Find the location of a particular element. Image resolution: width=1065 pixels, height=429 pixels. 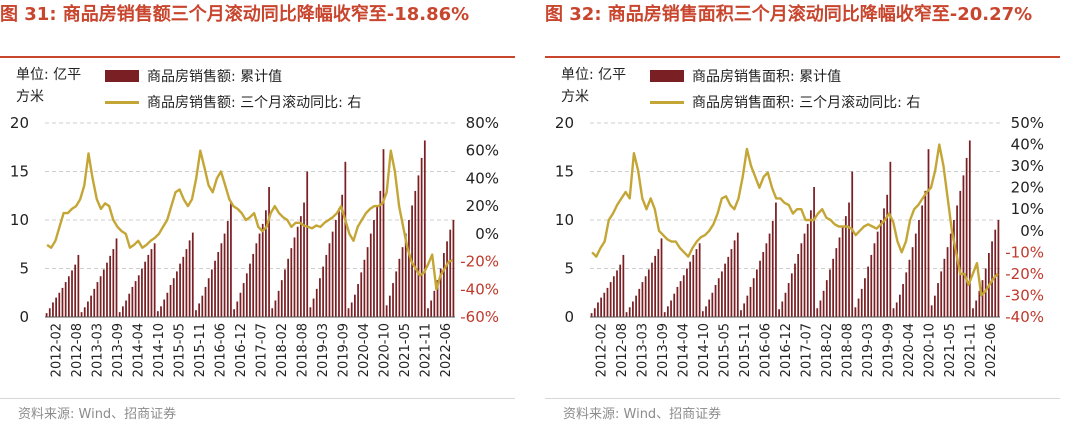

x-tick-label: 2016-12 is located at coordinates (241, 350).